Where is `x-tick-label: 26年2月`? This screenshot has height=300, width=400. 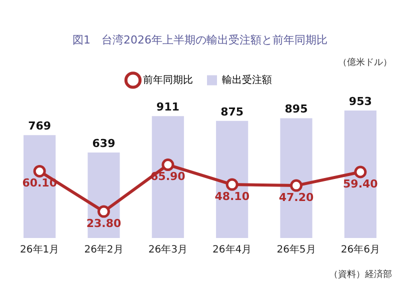 x-tick-label: 26年2月 is located at coordinates (104, 250).